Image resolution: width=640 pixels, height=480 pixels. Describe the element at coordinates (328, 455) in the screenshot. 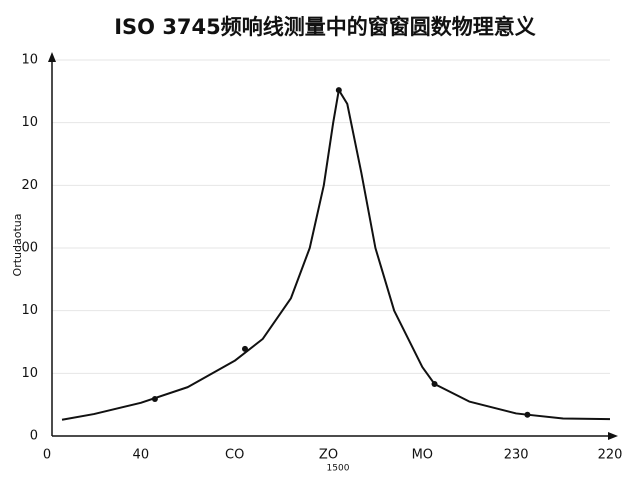

I see `x-tick-label: ZO` at that location.